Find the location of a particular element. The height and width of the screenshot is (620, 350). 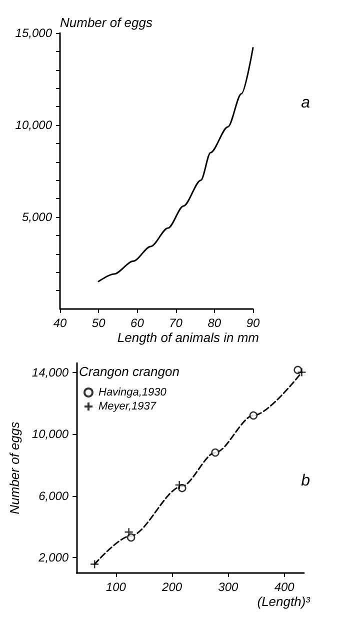

x-axis-title: (Length)³ is located at coordinates (284, 601).